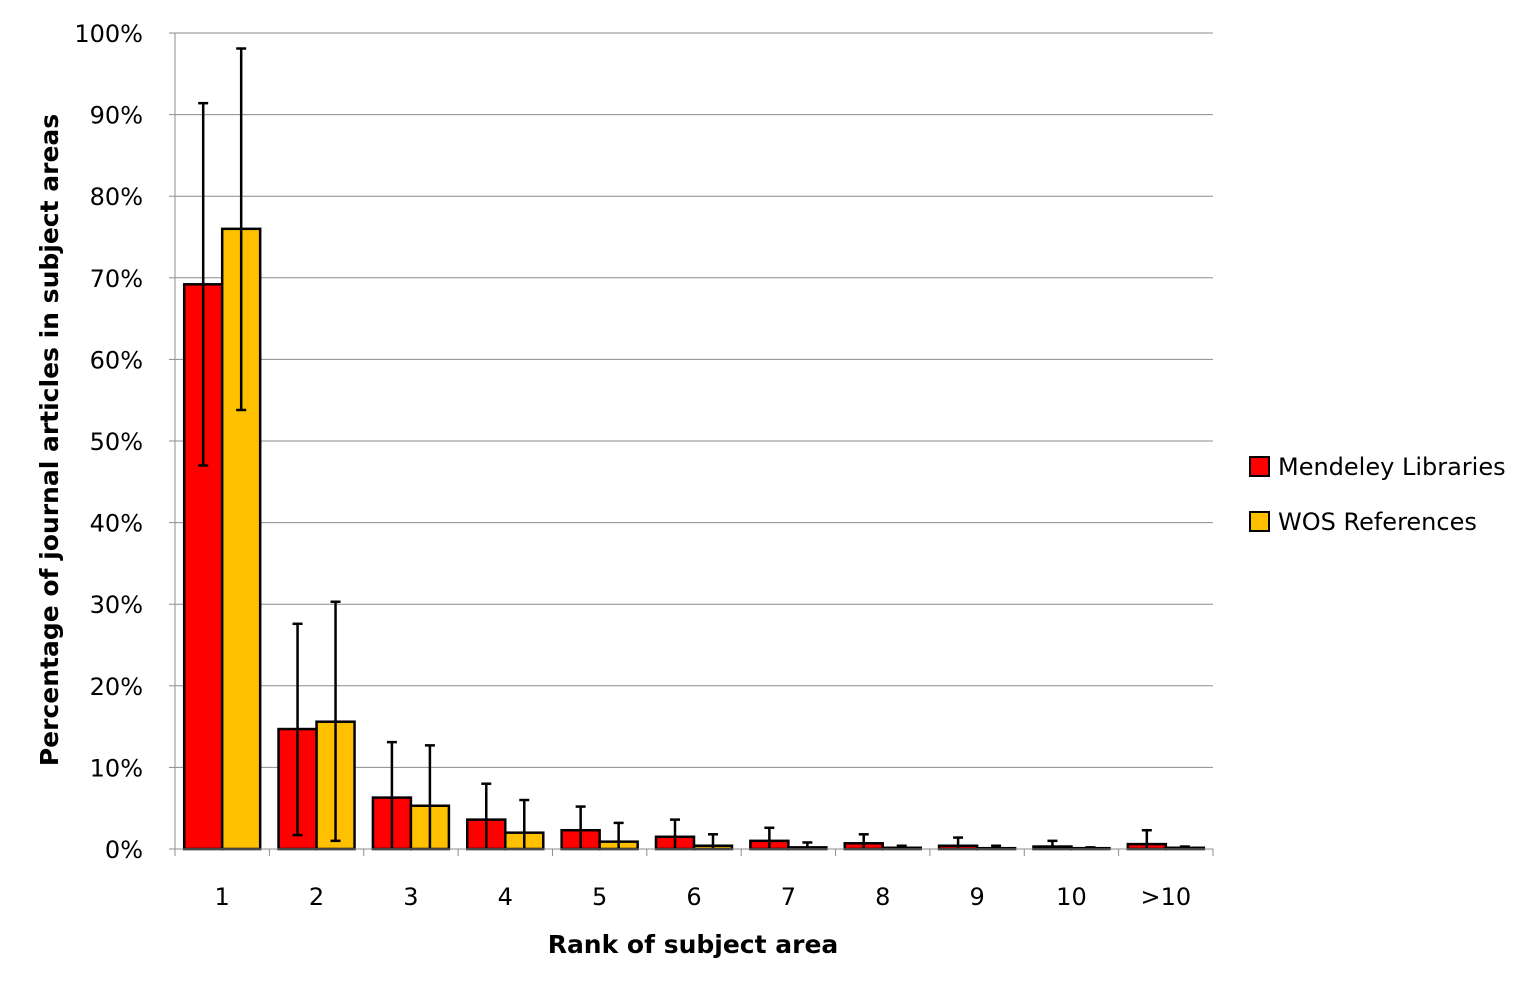  What do you see at coordinates (410, 897) in the screenshot?
I see `x-tick-label: 3` at bounding box center [410, 897].